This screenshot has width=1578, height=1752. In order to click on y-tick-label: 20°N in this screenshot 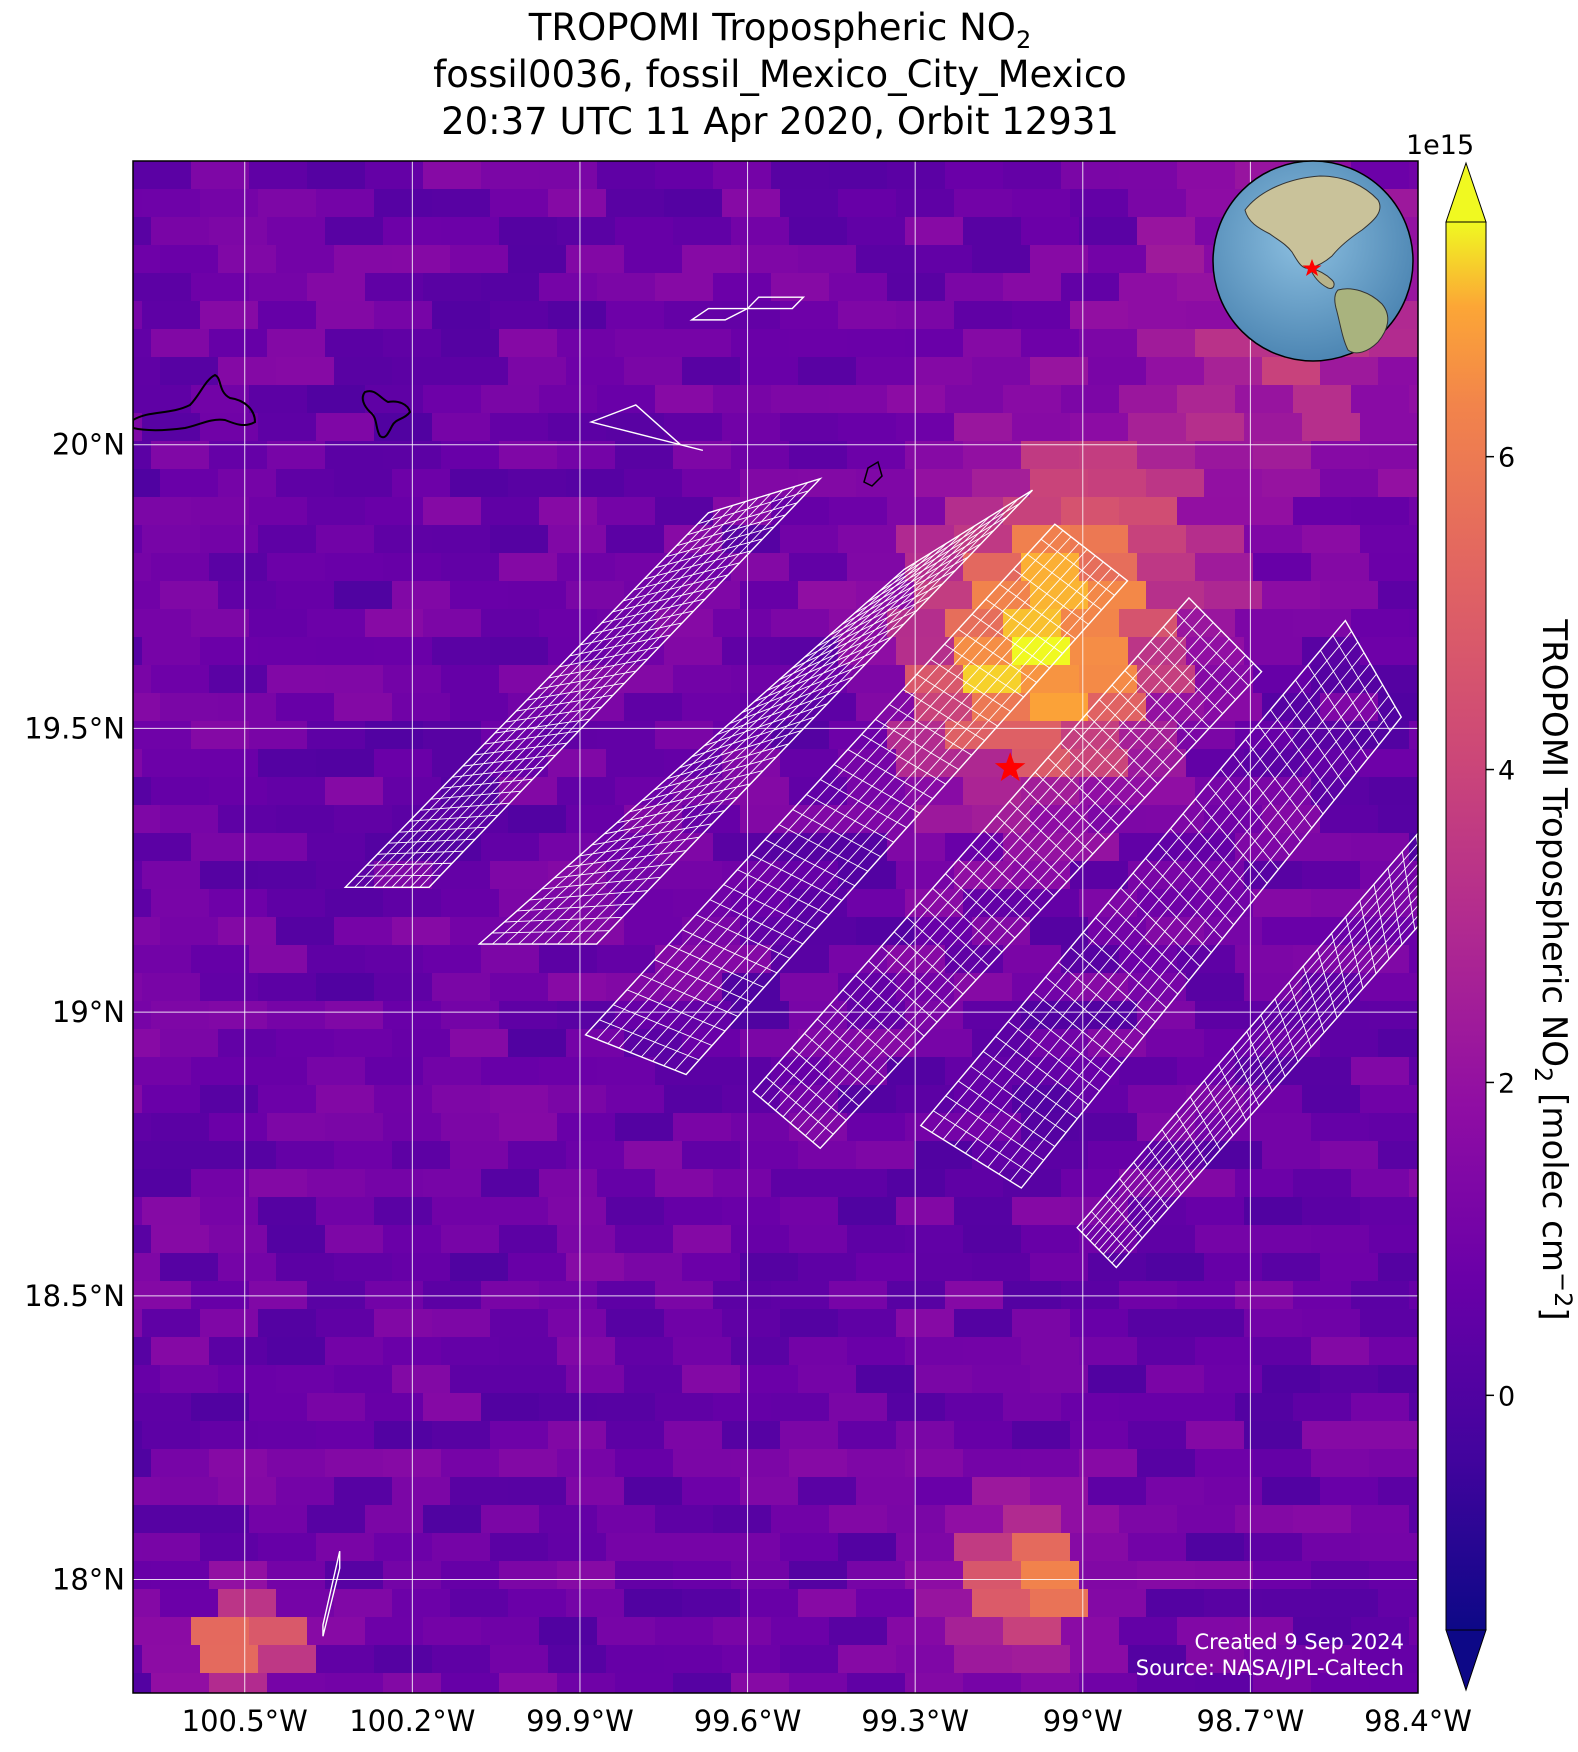, I will do `click(88, 445)`.